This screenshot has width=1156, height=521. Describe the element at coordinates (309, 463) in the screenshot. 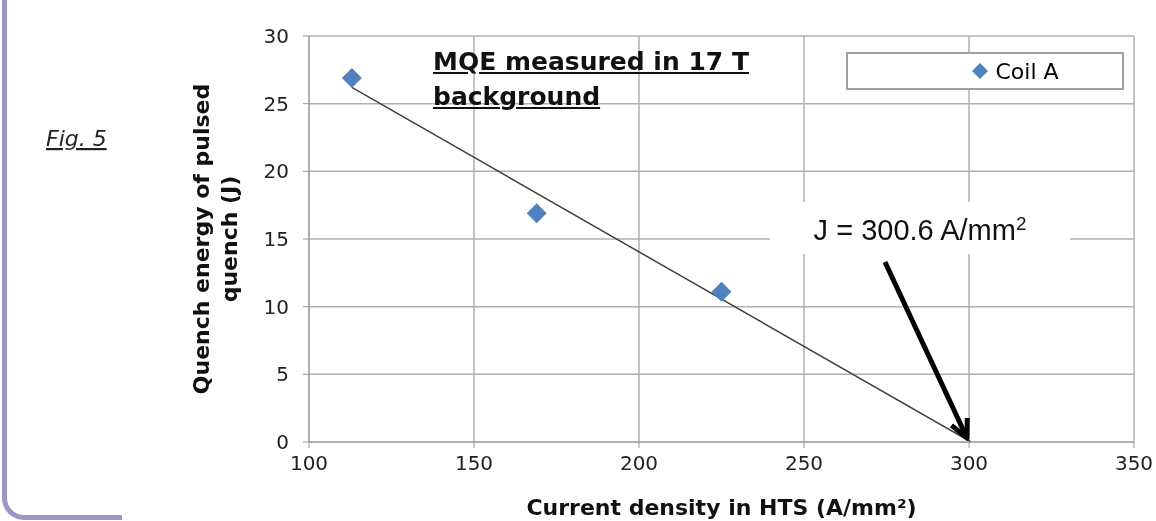

I see `x-tick-label: 100` at that location.